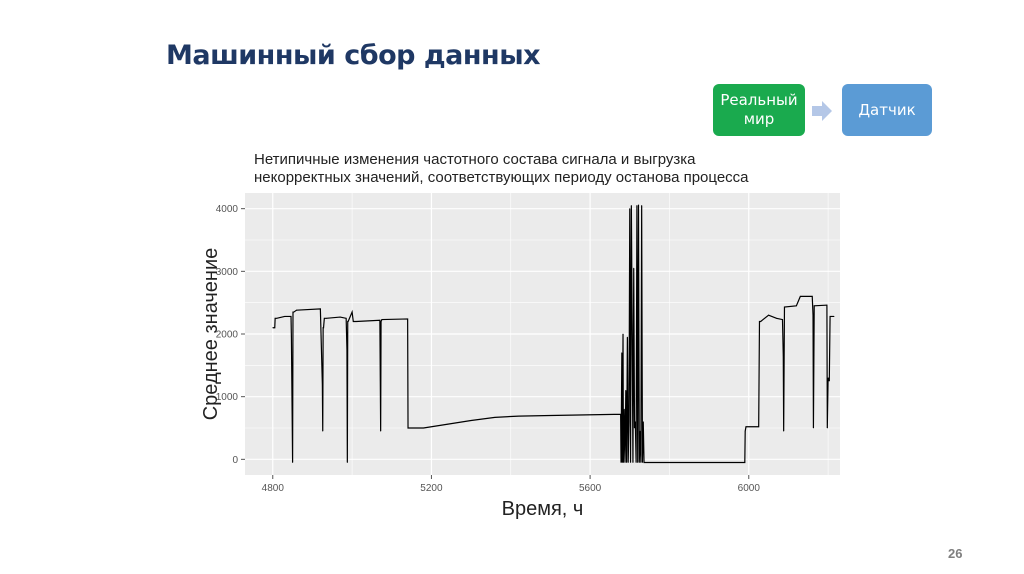  Describe the element at coordinates (235, 460) in the screenshot. I see `y-tick-label: 0` at that location.